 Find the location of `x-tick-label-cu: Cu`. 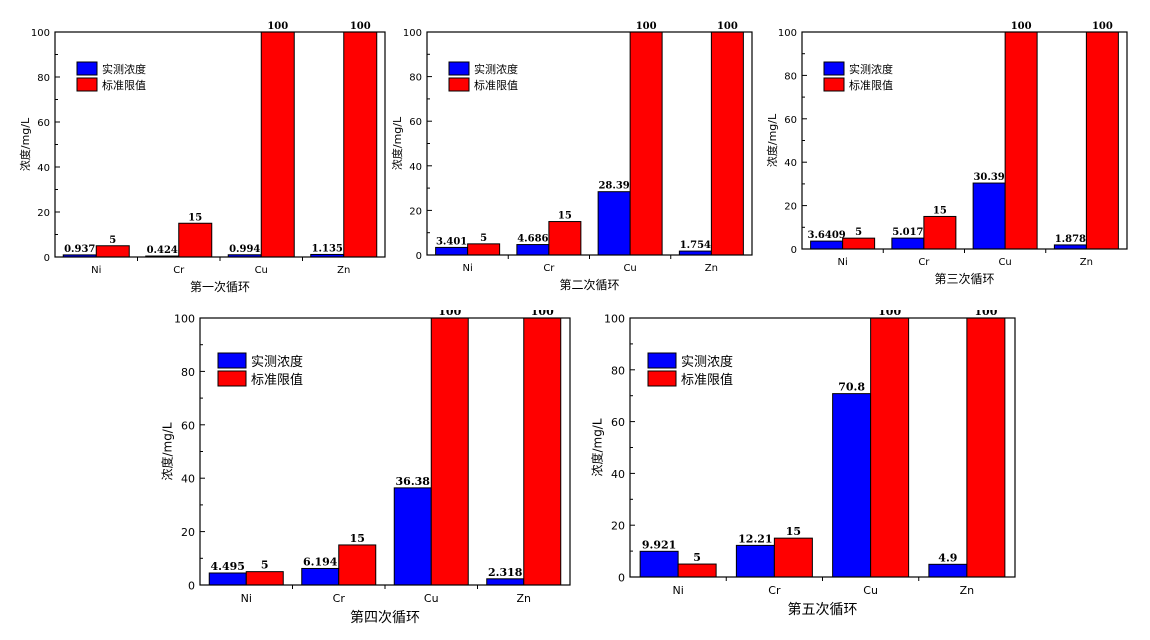

x-tick-label-cu: Cu is located at coordinates (1004, 262).